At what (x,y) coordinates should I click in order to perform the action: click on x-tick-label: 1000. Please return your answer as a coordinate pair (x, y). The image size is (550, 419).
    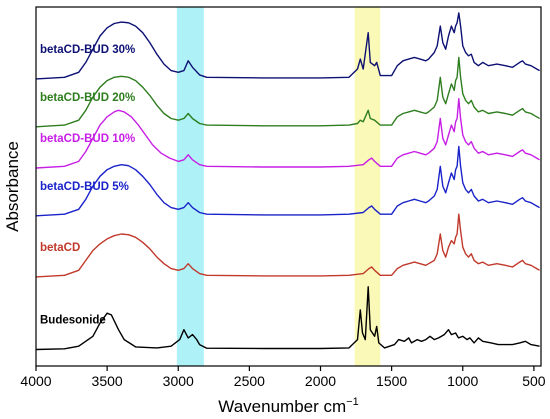
    Looking at the image, I should click on (462, 381).